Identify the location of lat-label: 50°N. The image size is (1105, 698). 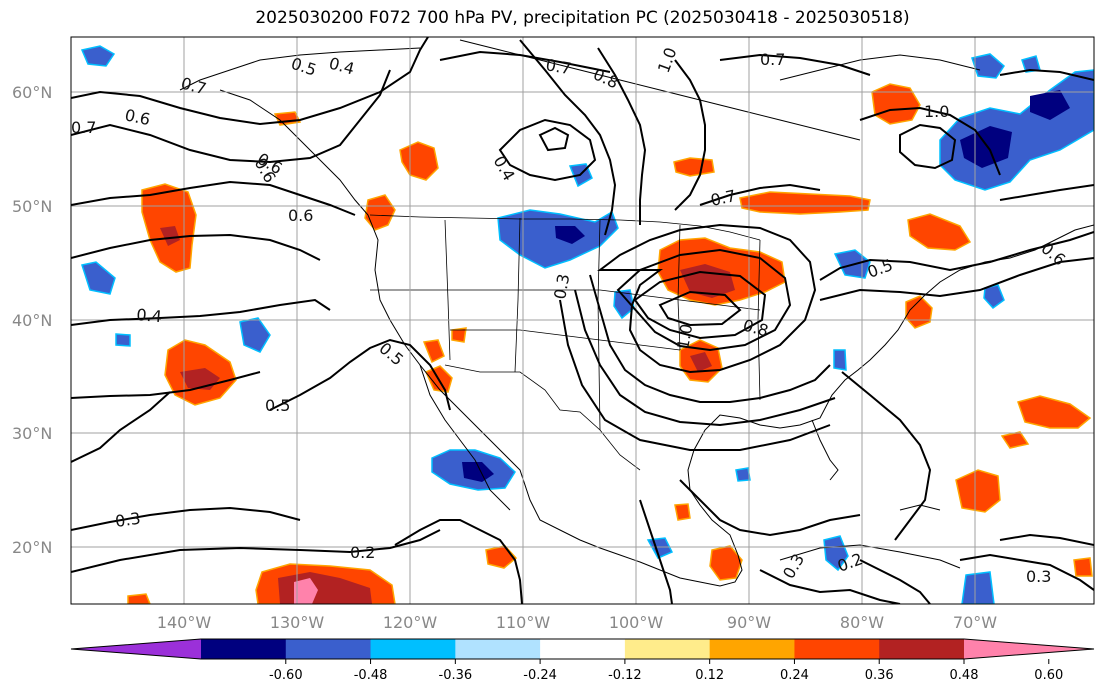
(32, 206).